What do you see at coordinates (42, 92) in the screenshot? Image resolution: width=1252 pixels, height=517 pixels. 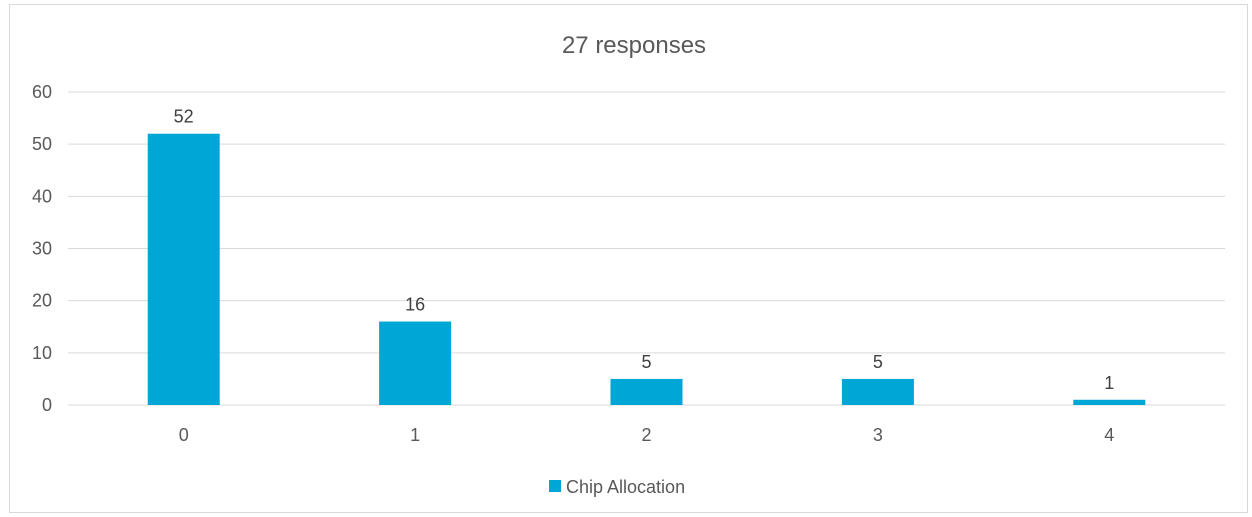 I see `y-tick-label: 60` at bounding box center [42, 92].